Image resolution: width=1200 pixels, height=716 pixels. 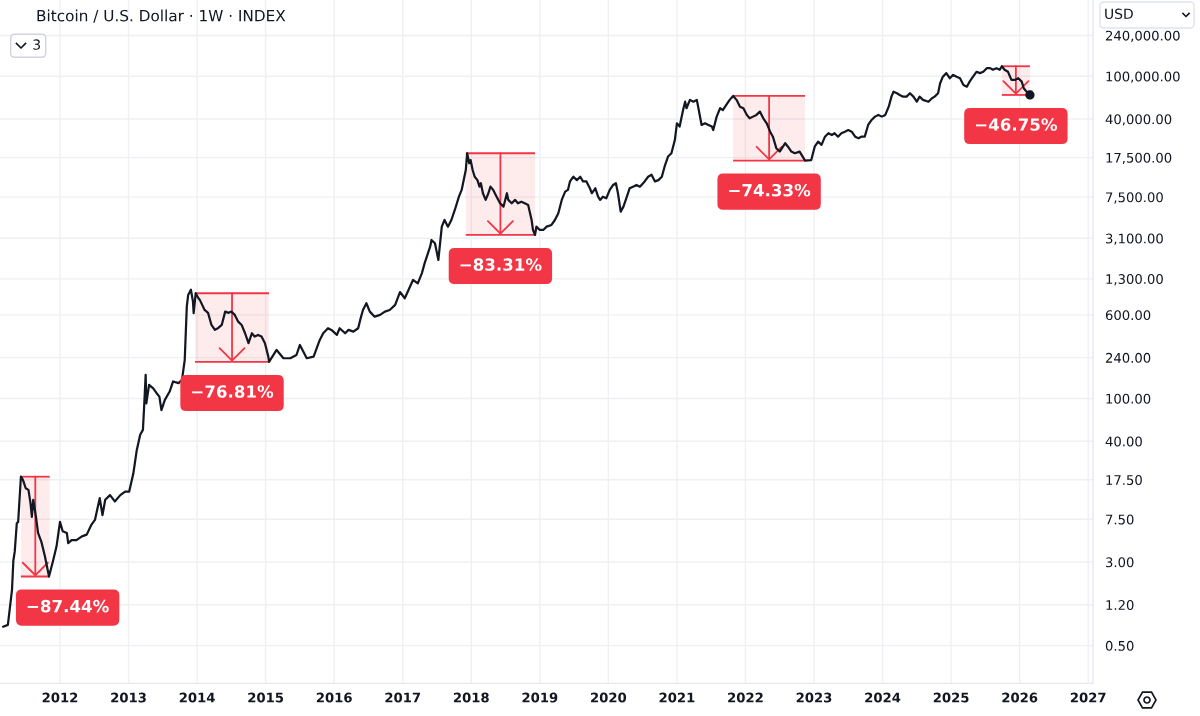 What do you see at coordinates (814, 697) in the screenshot?
I see `x-tick-label: 2023` at bounding box center [814, 697].